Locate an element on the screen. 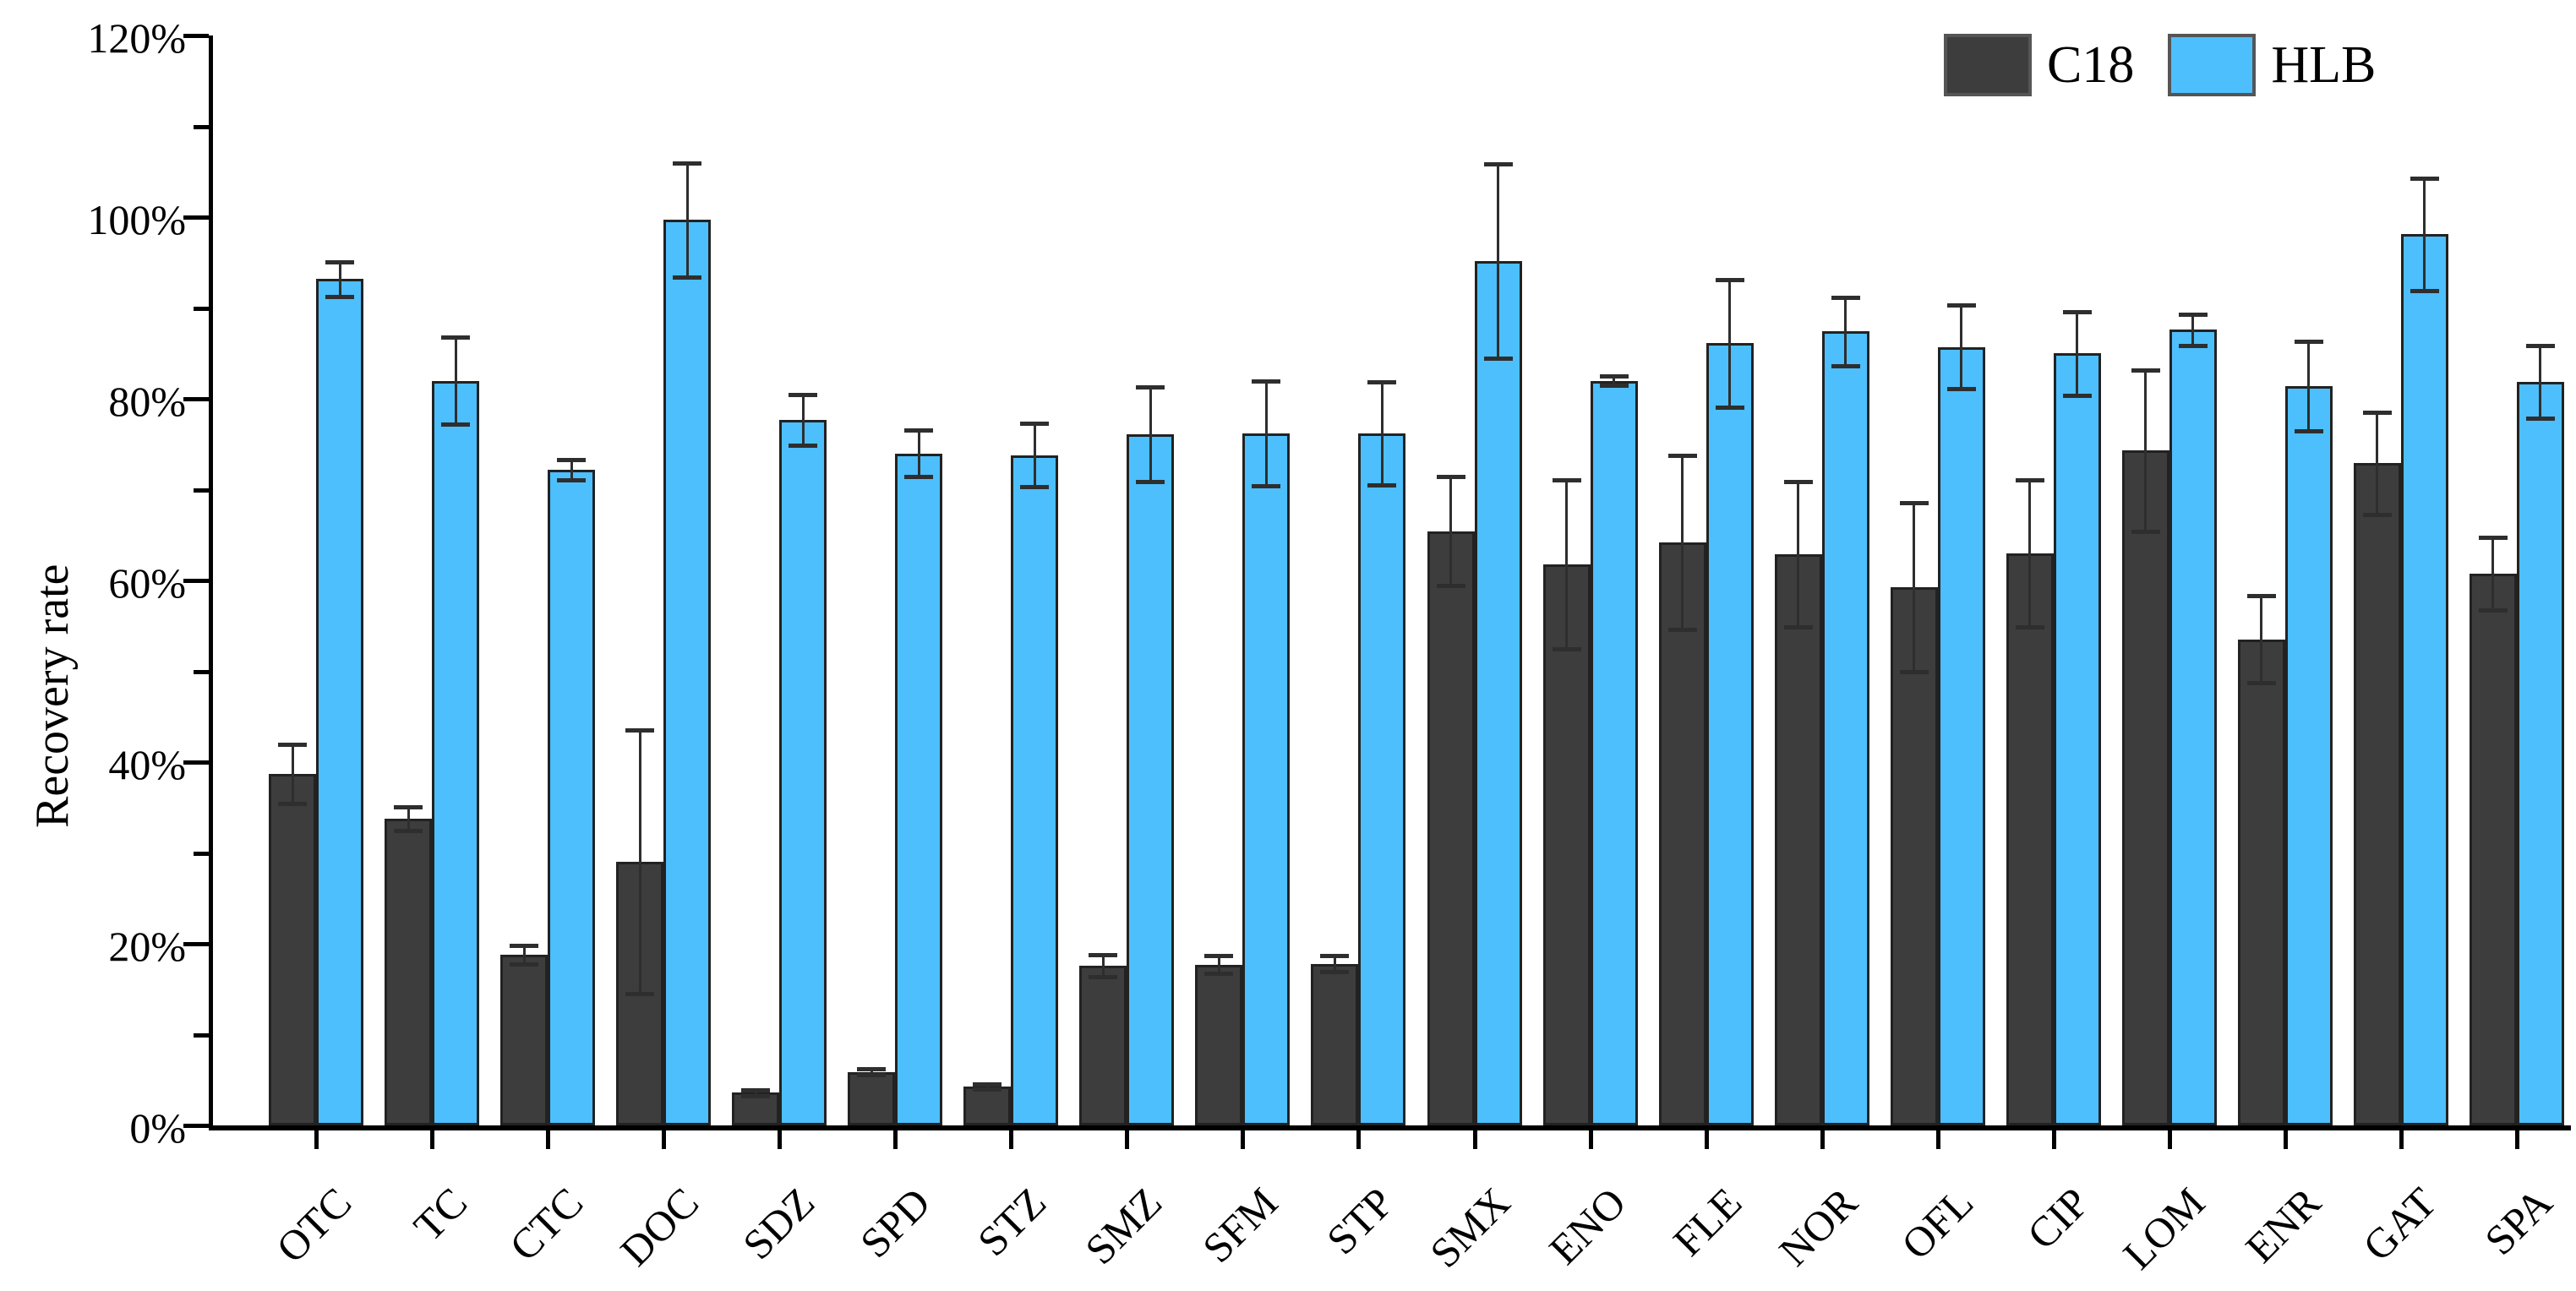 Image resolution: width=2576 pixels, height=1291 pixels. bar-hlb-tc is located at coordinates (456, 752).